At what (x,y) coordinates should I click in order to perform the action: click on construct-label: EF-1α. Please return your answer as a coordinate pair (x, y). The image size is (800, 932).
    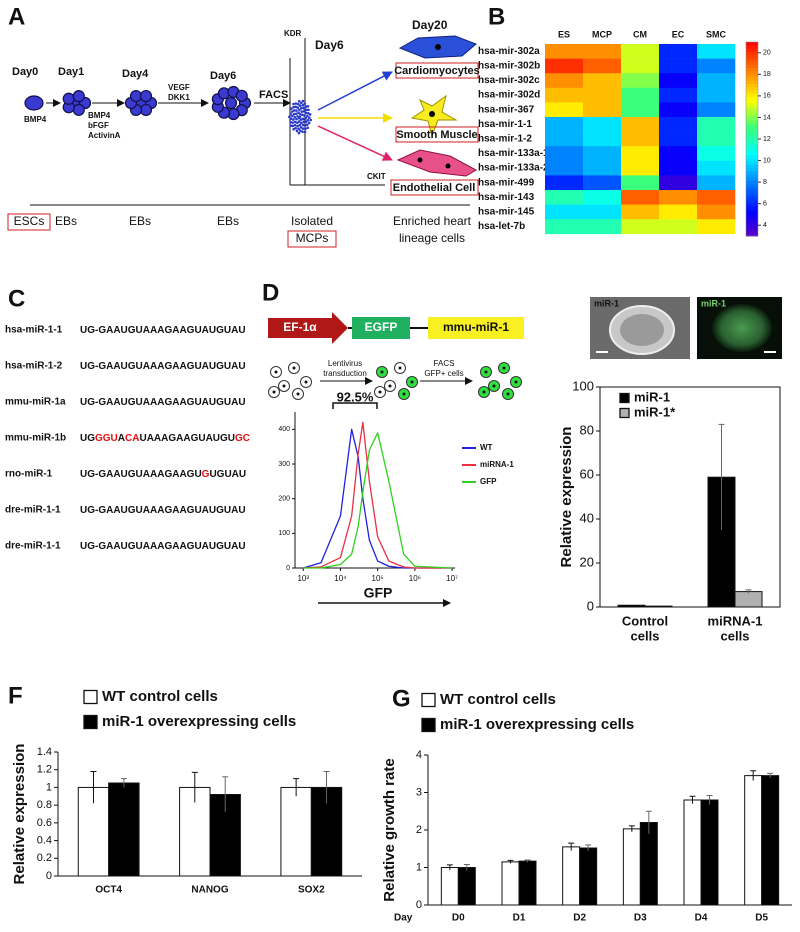
    Looking at the image, I should click on (300, 327).